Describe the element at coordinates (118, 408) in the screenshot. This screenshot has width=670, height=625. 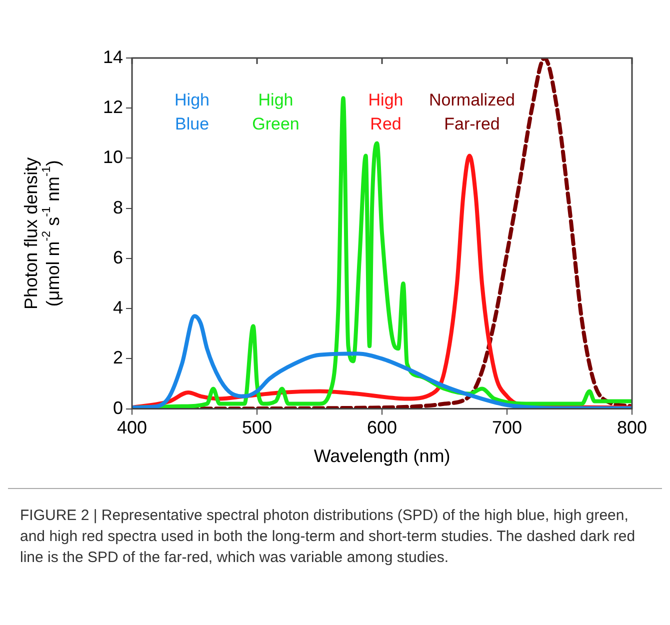
I see `y-tick-label: 0` at that location.